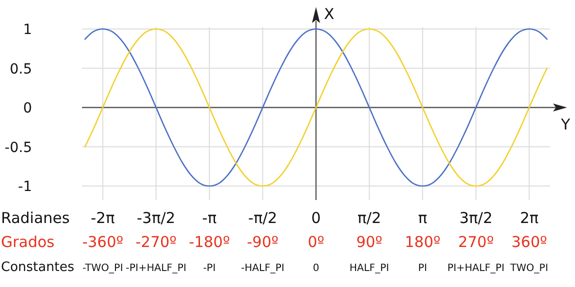  I want to click on text: -PI+HALF_PI, so click(156, 268).